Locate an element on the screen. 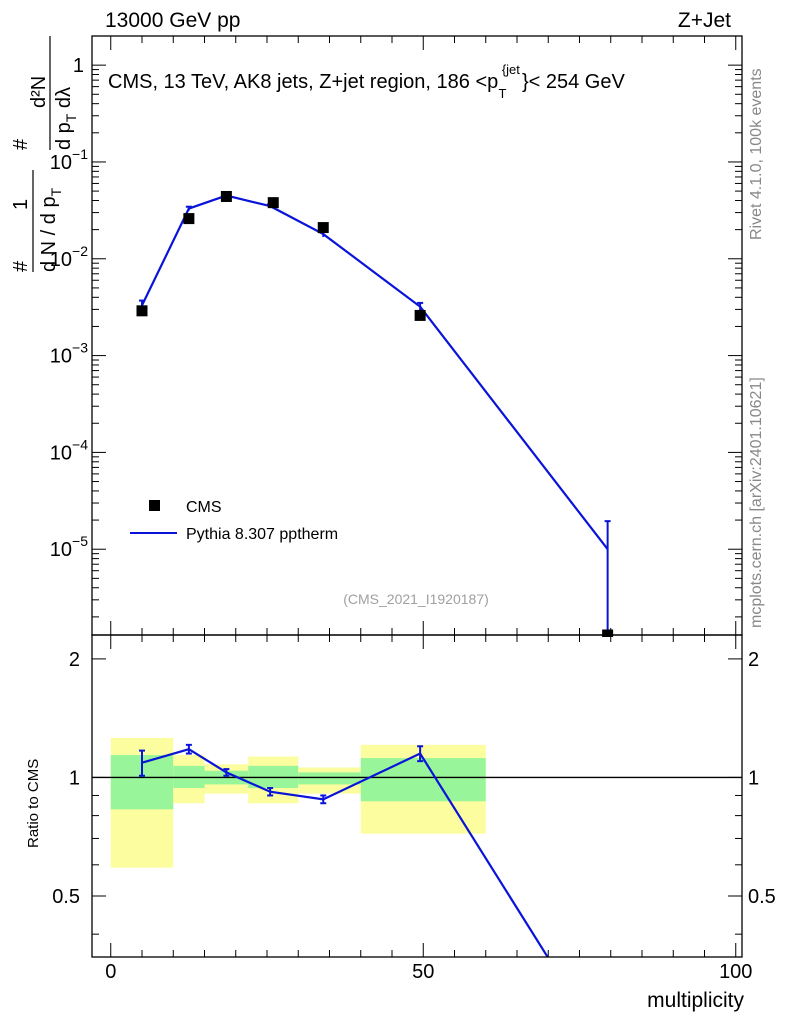 This screenshot has width=786, height=1024. energy-label: 13000 GeV pp is located at coordinates (172, 20).